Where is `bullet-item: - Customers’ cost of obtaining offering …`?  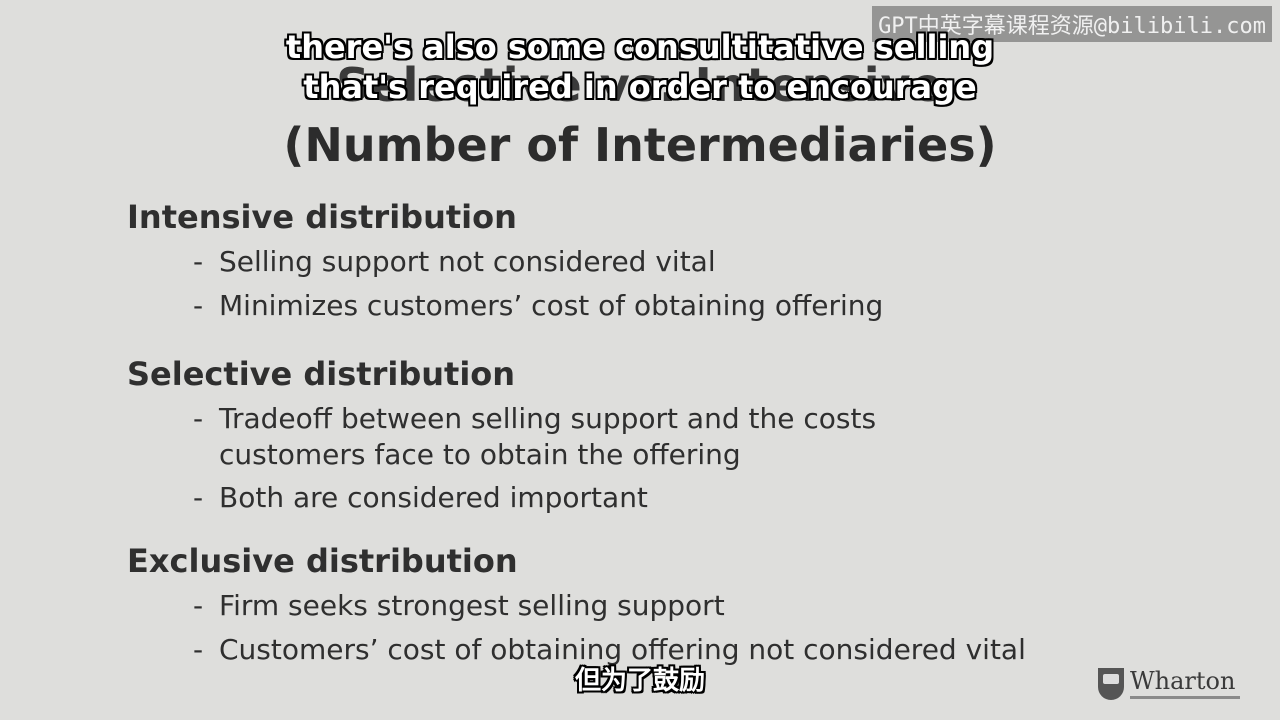
bullet-item: - Customers’ cost of obtaining offering … is located at coordinates (677, 650).